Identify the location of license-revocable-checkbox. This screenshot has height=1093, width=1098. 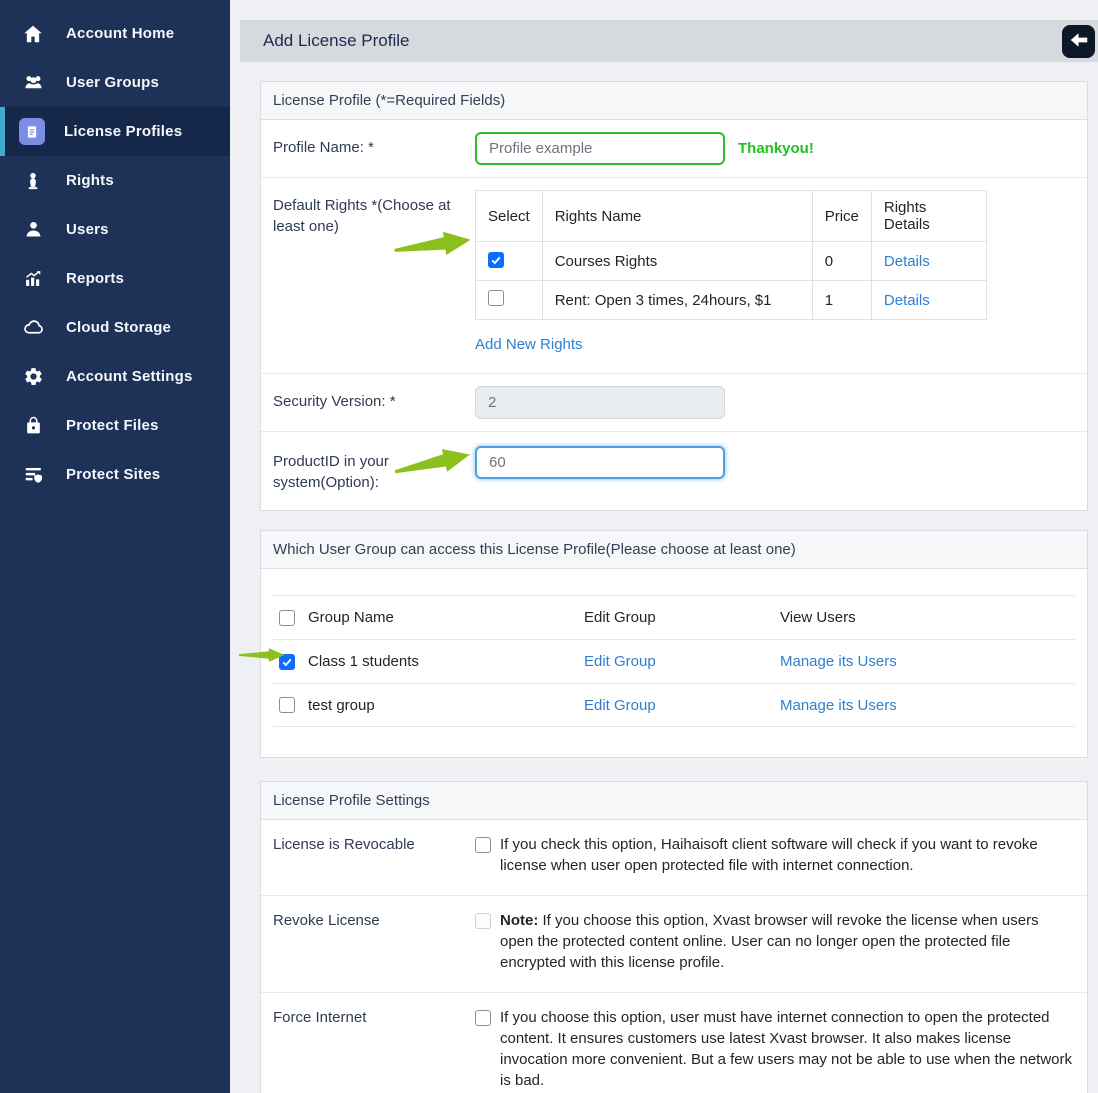
(483, 845).